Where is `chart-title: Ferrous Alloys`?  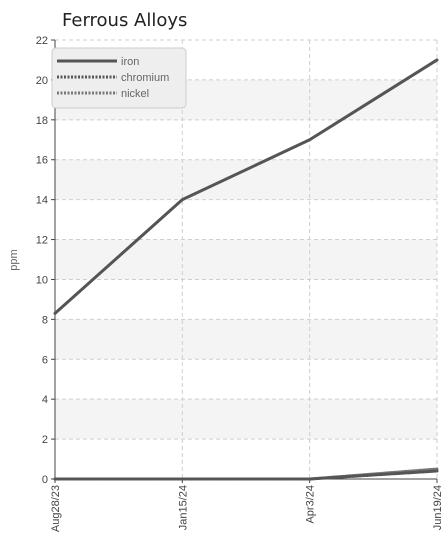
chart-title: Ferrous Alloys is located at coordinates (124, 20).